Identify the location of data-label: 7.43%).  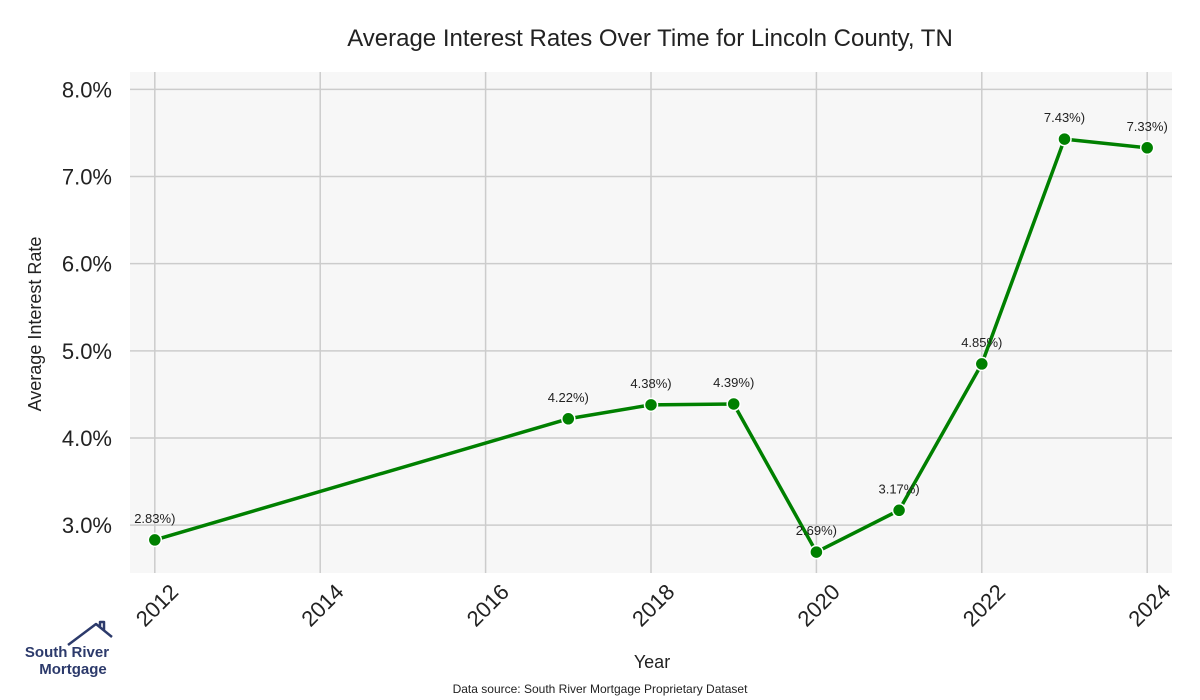
(1064, 117).